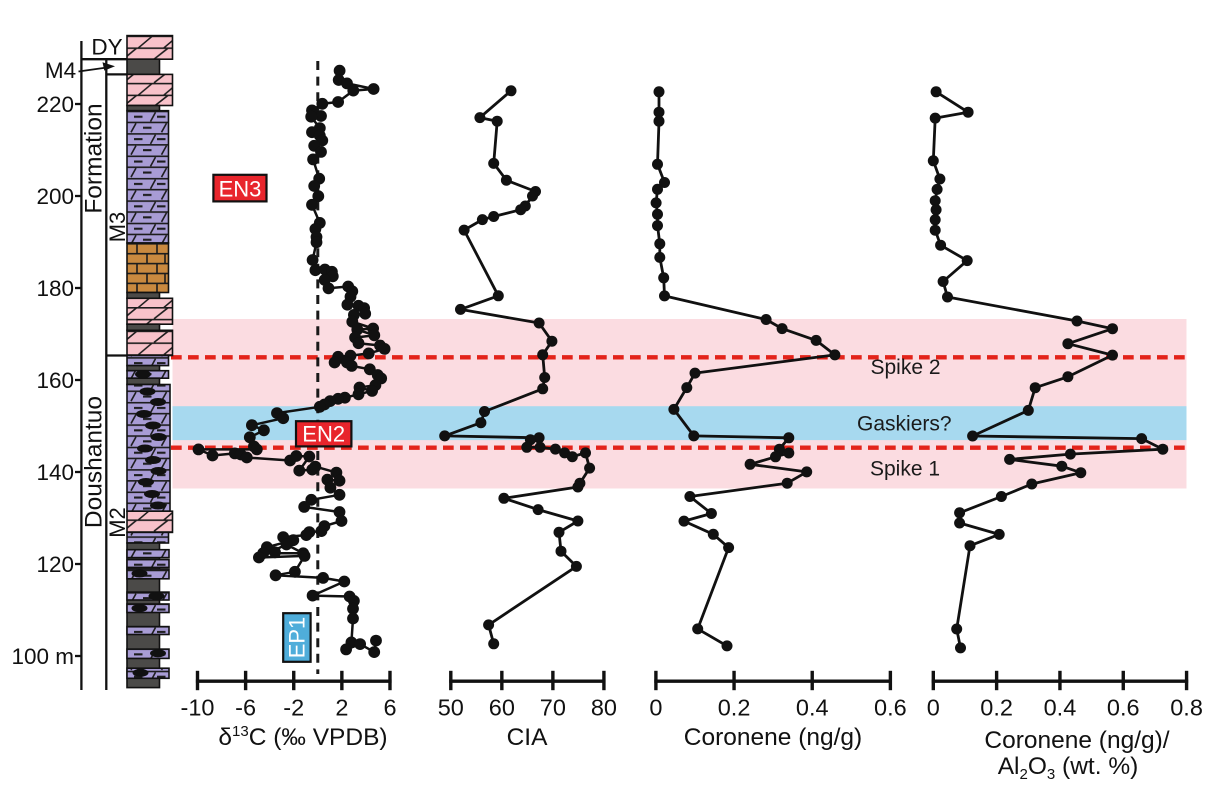  What do you see at coordinates (55, 196) in the screenshot?
I see `svg-text: 200` at bounding box center [55, 196].